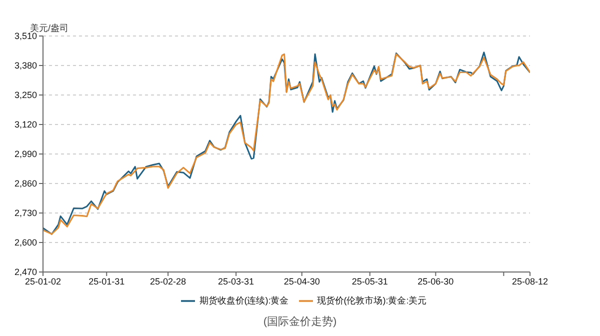 Image resolution: width=600 pixels, height=336 pixels. Describe the element at coordinates (49, 27) in the screenshot. I see `y-axis-title: 美元/盎司` at that location.